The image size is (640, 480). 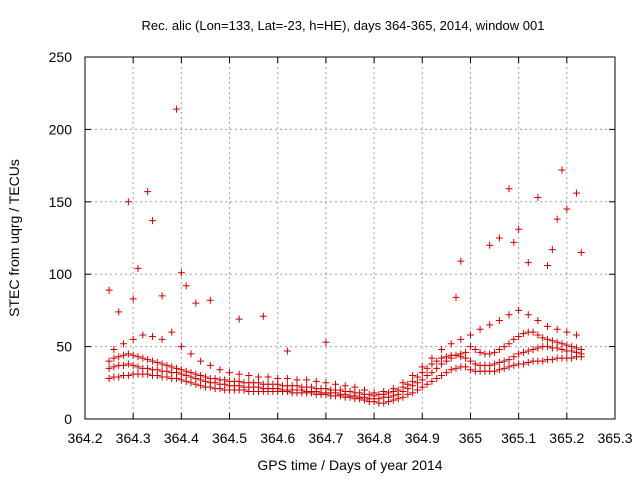 What do you see at coordinates (61, 238) in the screenshot?
I see `y-tick-labels: 0 50 100 150 200 250` at bounding box center [61, 238].